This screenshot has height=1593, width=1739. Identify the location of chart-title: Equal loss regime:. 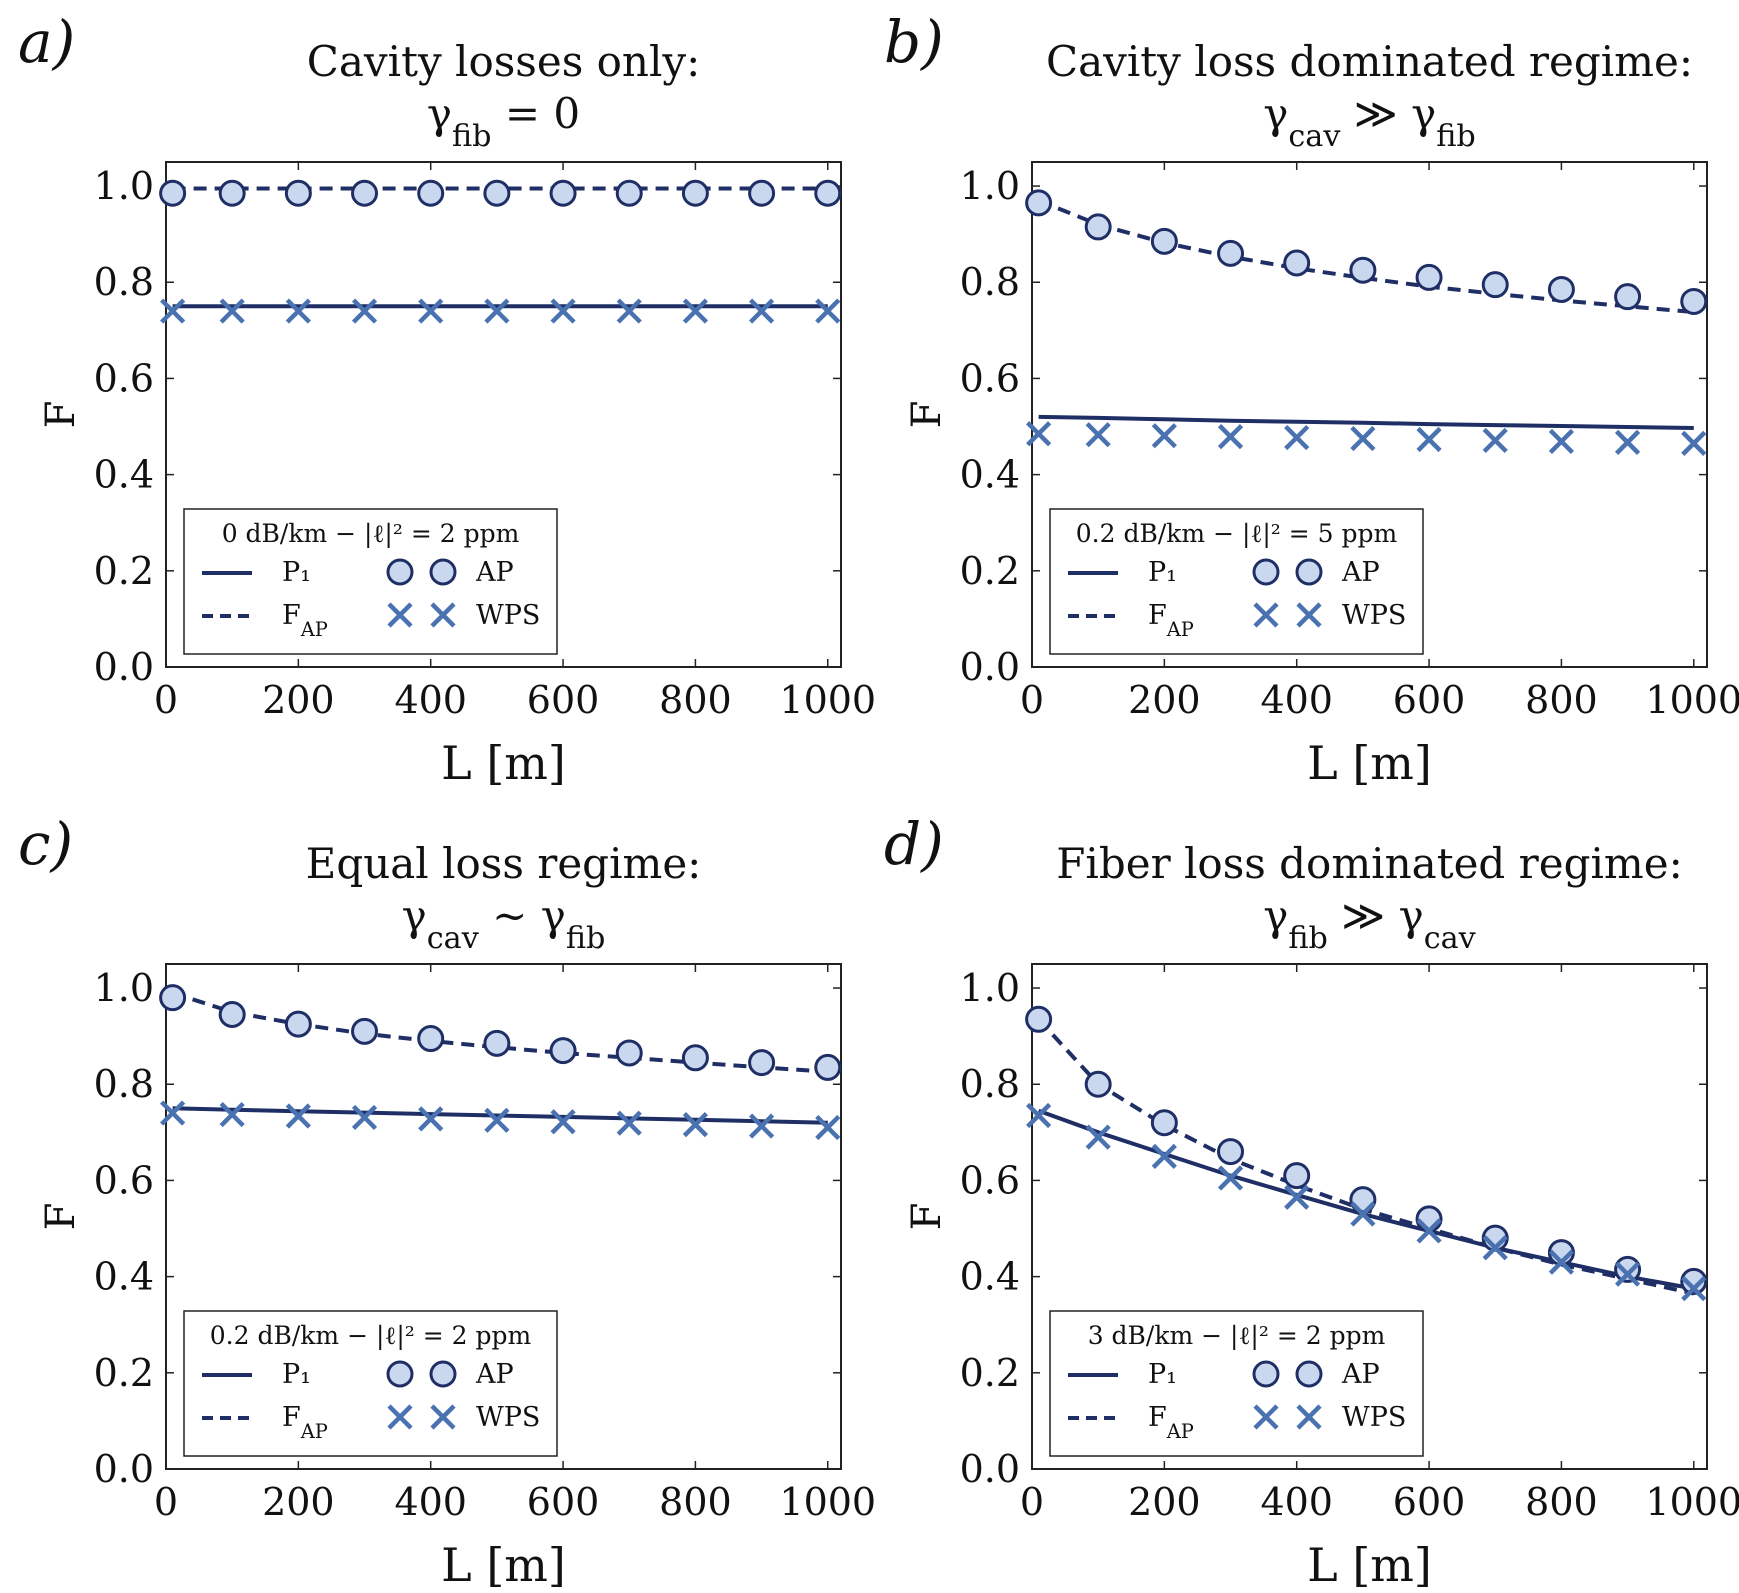
(504, 863).